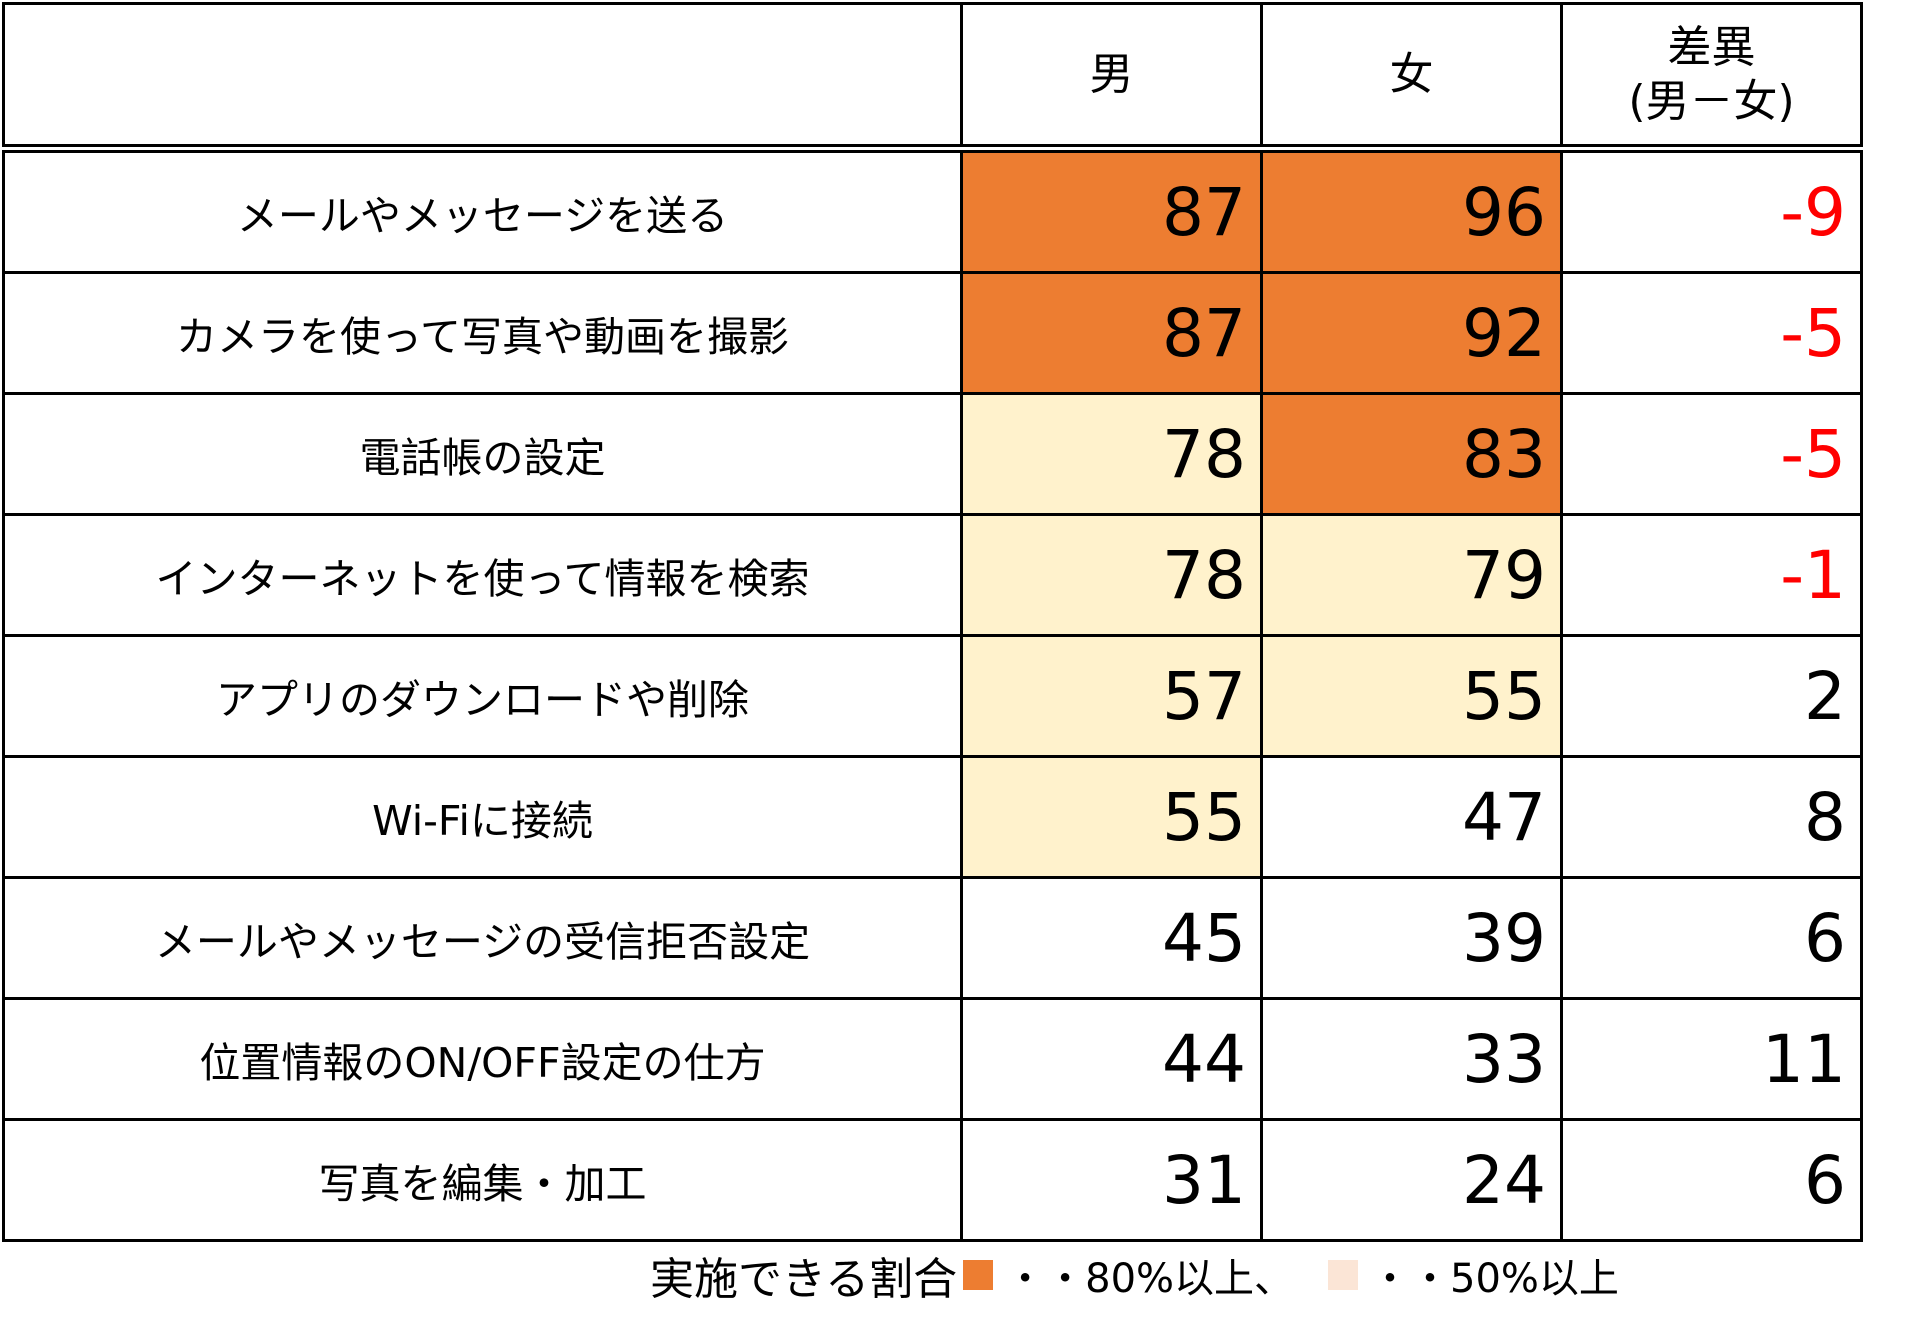  Describe the element at coordinates (1111, 696) in the screenshot. I see `male-value-cell: 57` at that location.